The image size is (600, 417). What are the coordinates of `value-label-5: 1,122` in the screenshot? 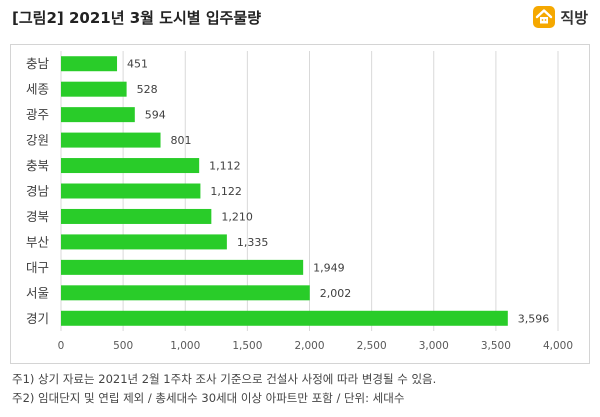 It's located at (226, 191).